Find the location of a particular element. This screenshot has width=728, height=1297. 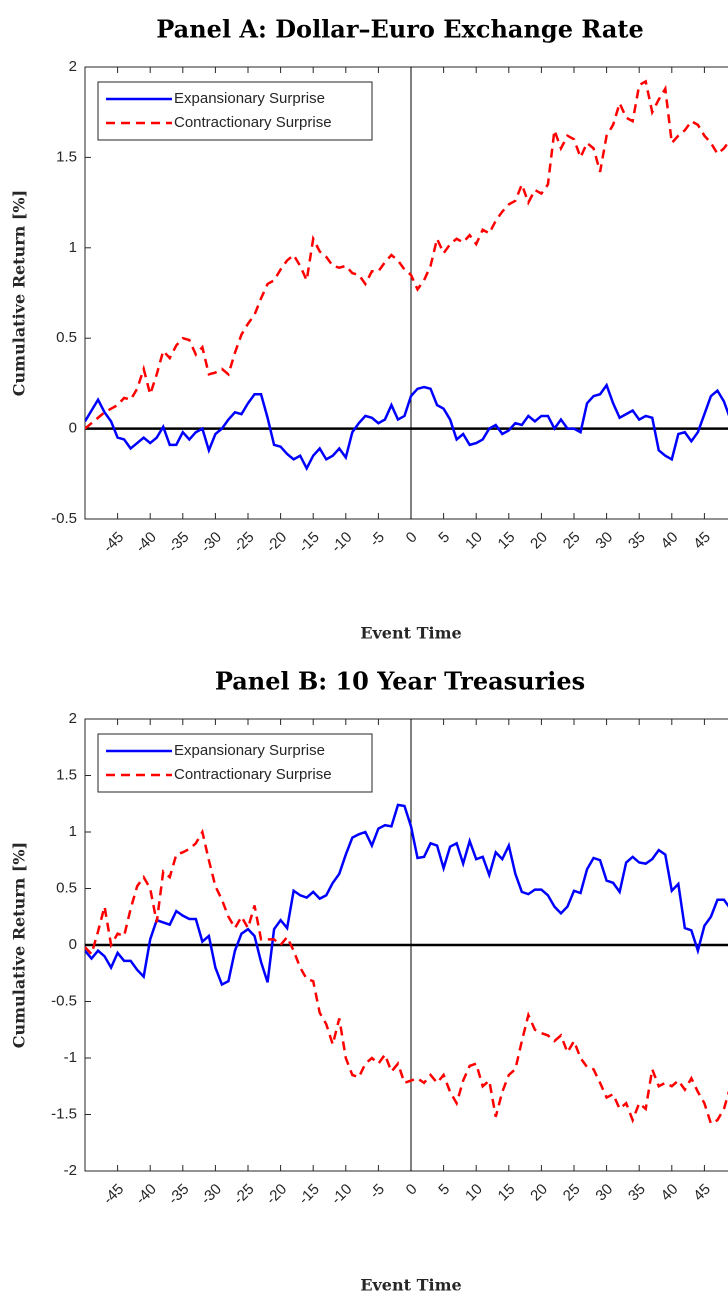

y-tick-label: -1 is located at coordinates (70, 1057).